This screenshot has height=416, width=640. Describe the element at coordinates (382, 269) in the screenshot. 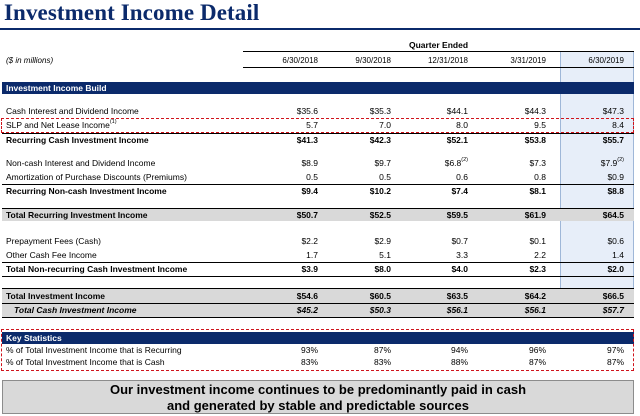

I see `cell-value: $8.0` at that location.